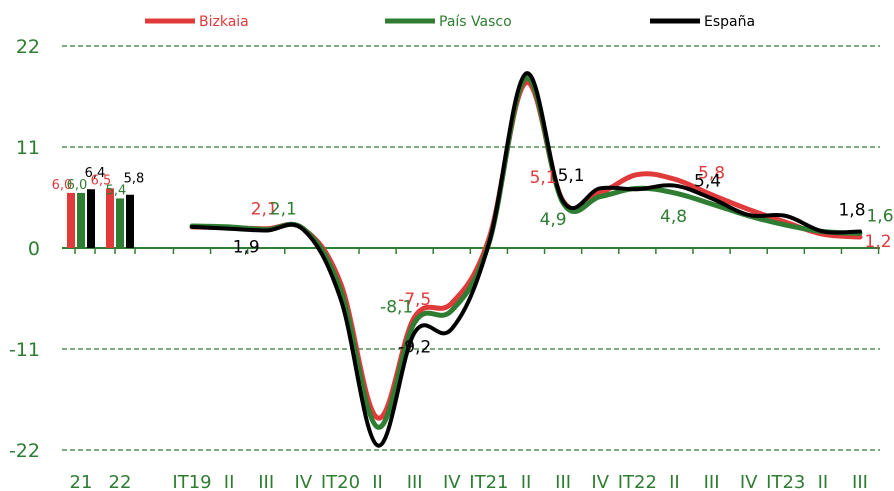  What do you see at coordinates (396, 307) in the screenshot?
I see `data-label: -8,1` at bounding box center [396, 307].